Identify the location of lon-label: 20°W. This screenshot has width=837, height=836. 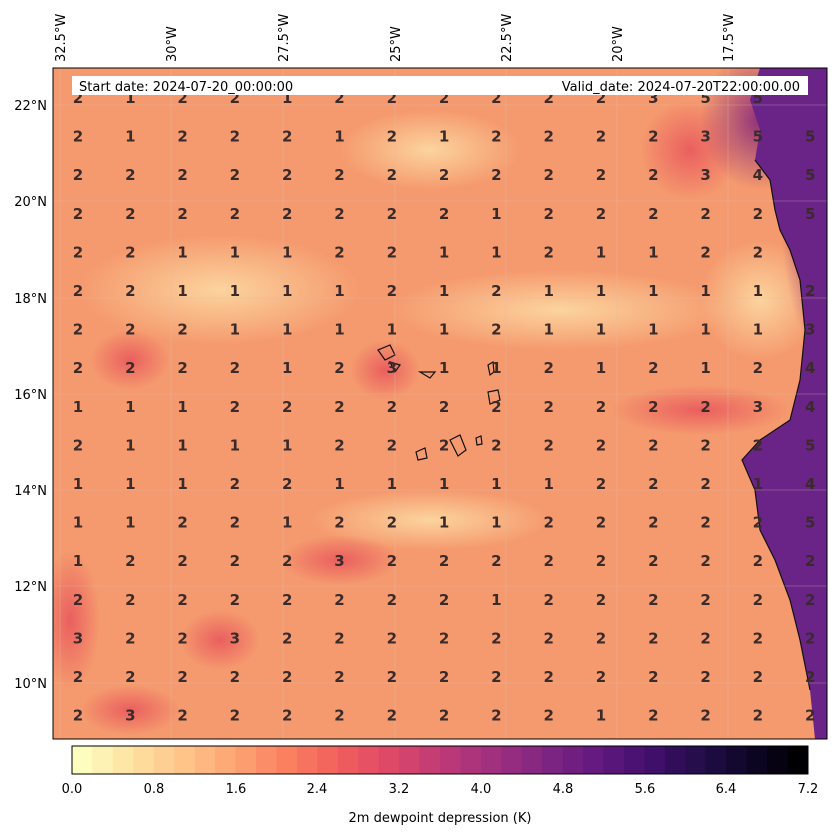
(618, 44).